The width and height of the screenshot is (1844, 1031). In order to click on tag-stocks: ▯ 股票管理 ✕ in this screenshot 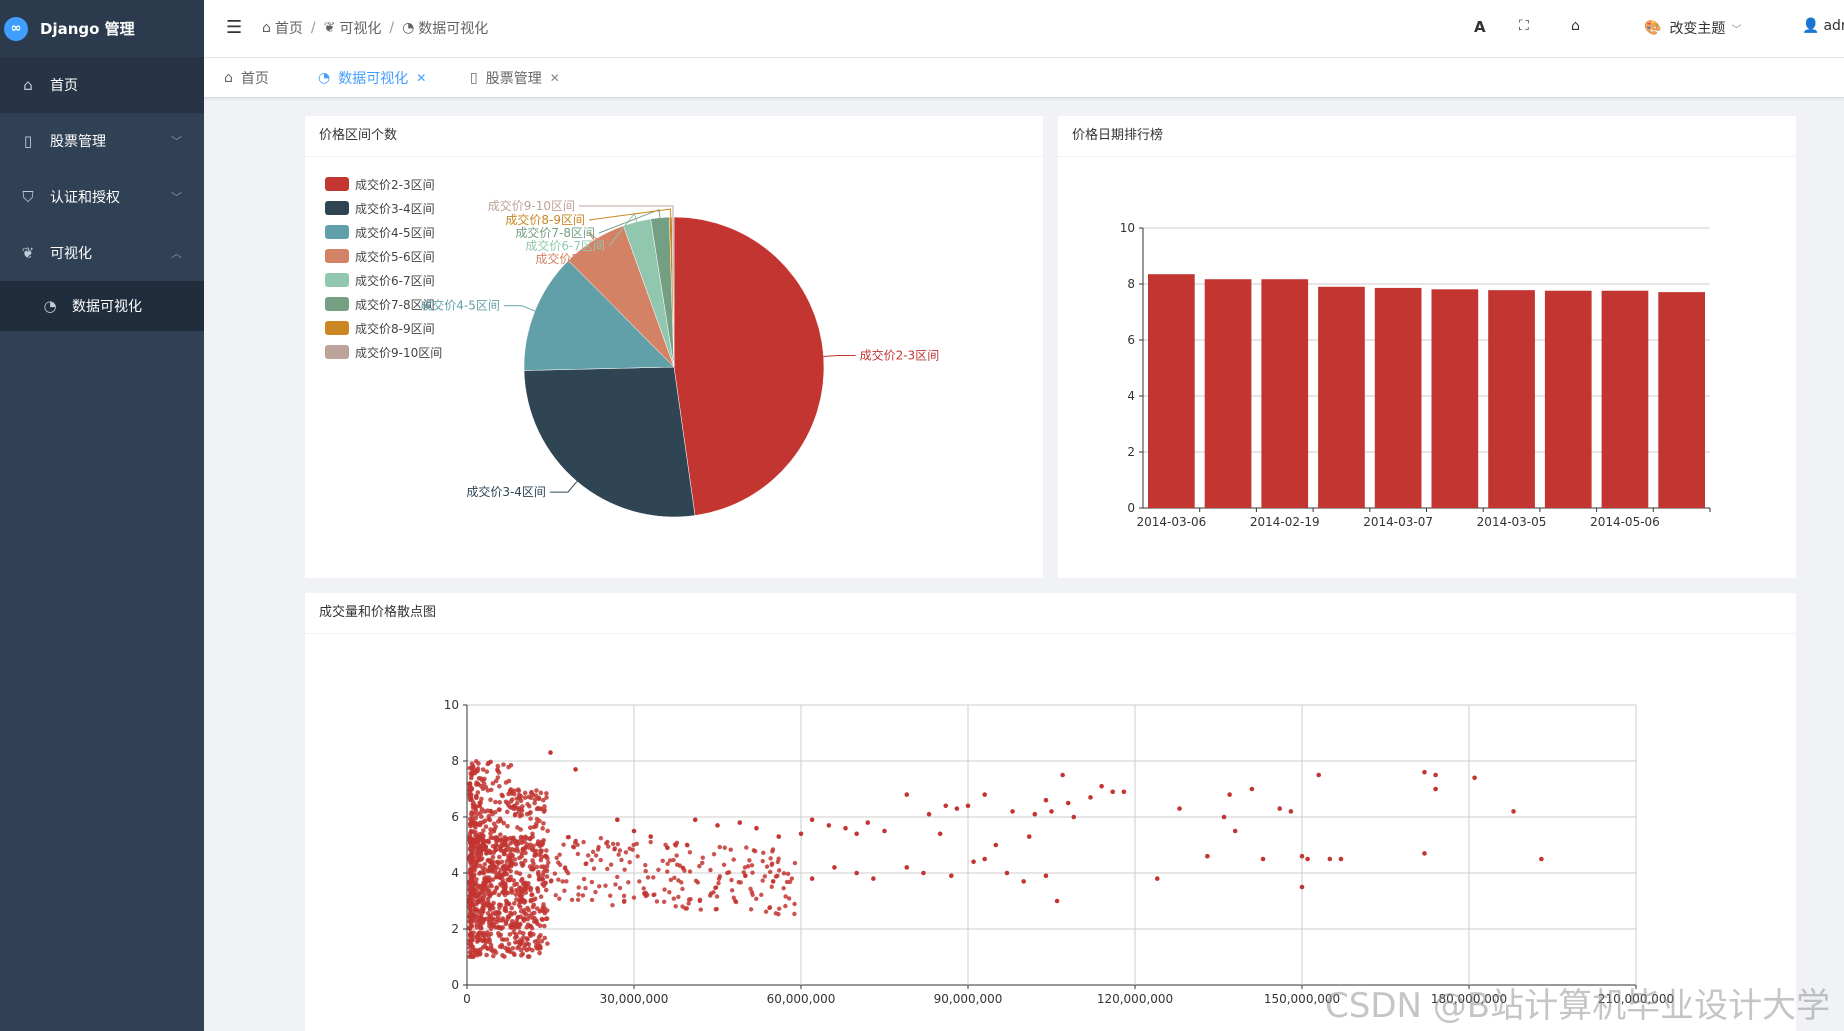, I will do `click(515, 78)`.